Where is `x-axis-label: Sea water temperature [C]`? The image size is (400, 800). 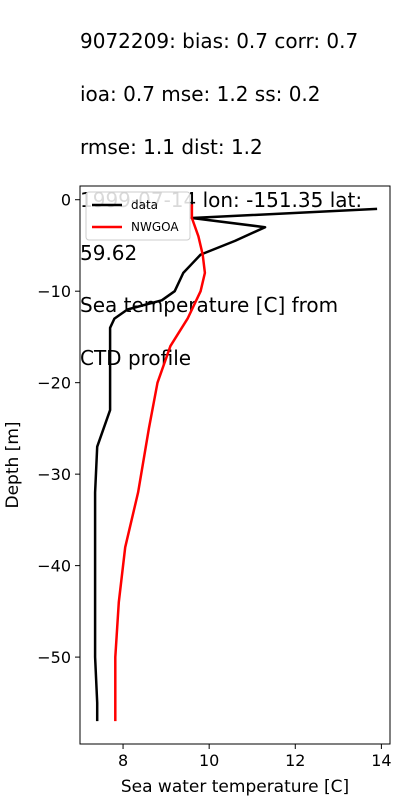 x-axis-label: Sea water temperature [C] is located at coordinates (235, 787).